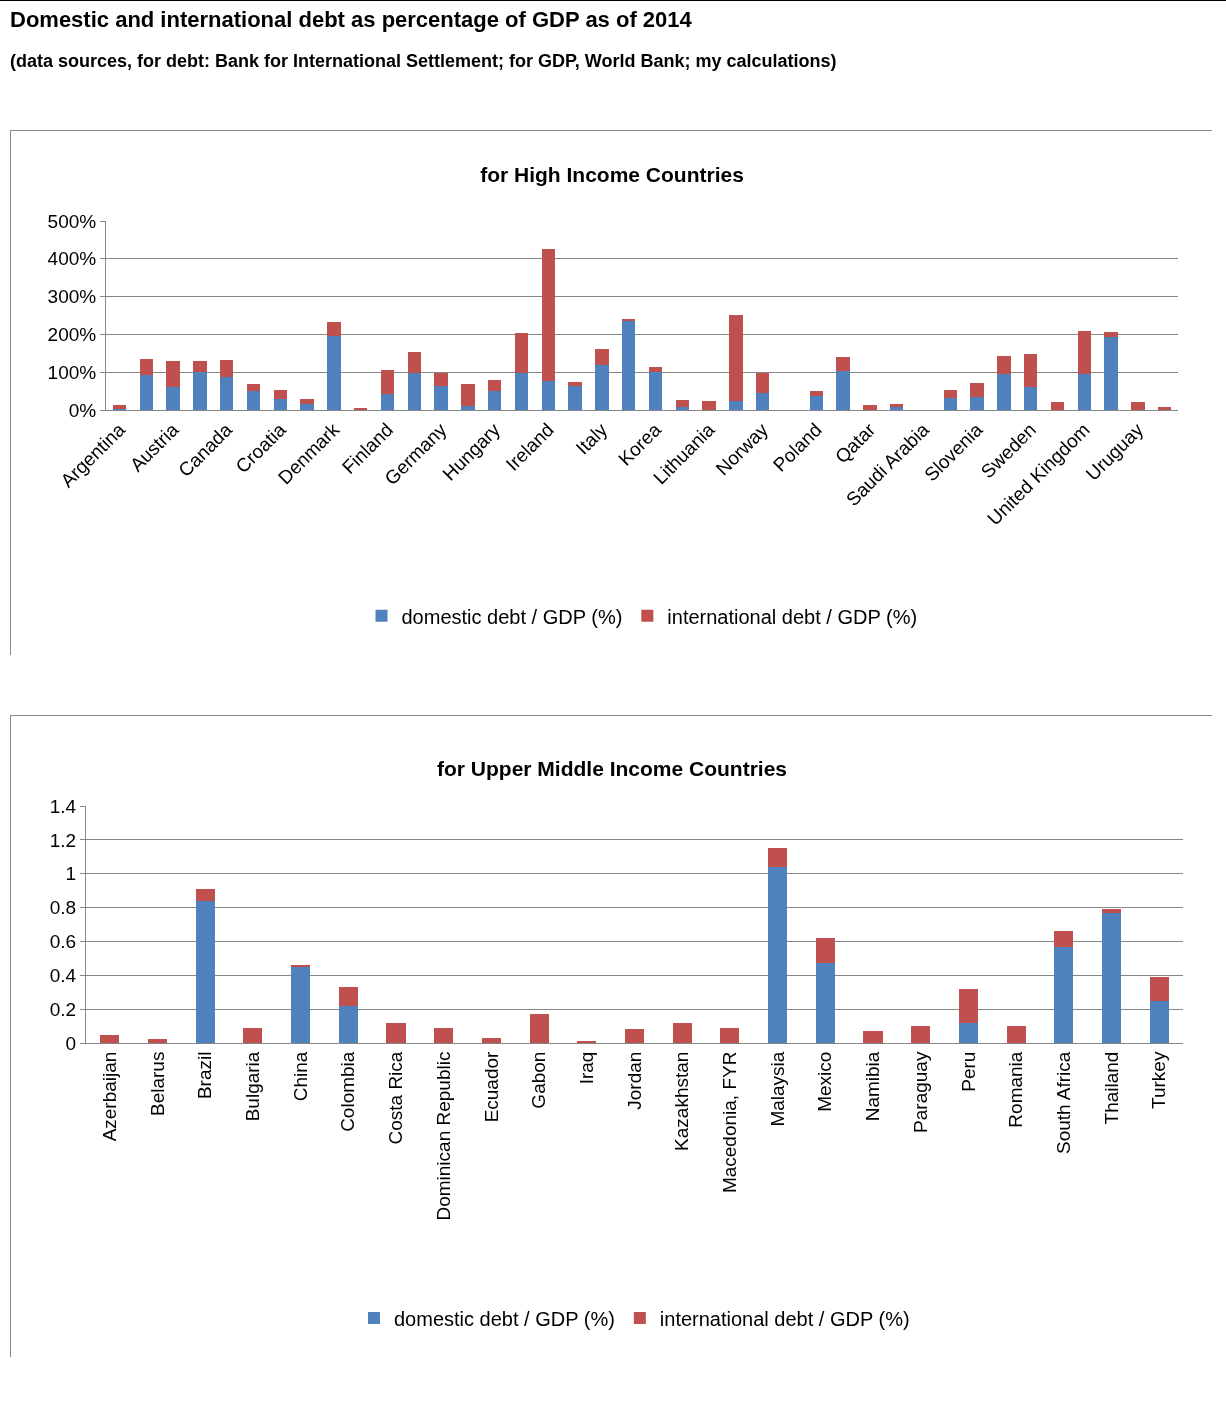 Image resolution: width=1226 pixels, height=1427 pixels. What do you see at coordinates (612, 175) in the screenshot?
I see `chart-title: for High Income Countries` at bounding box center [612, 175].